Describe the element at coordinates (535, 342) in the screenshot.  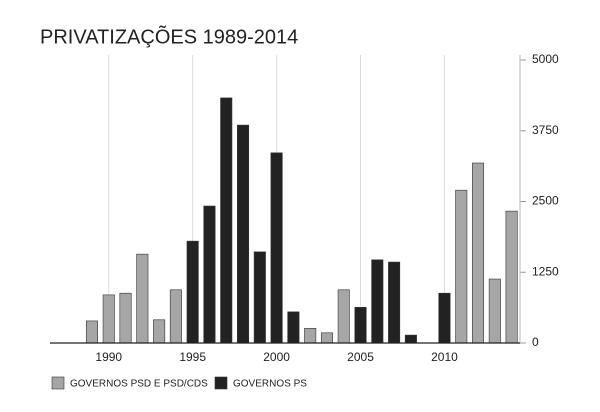
I see `y-tick-label: 0` at that location.